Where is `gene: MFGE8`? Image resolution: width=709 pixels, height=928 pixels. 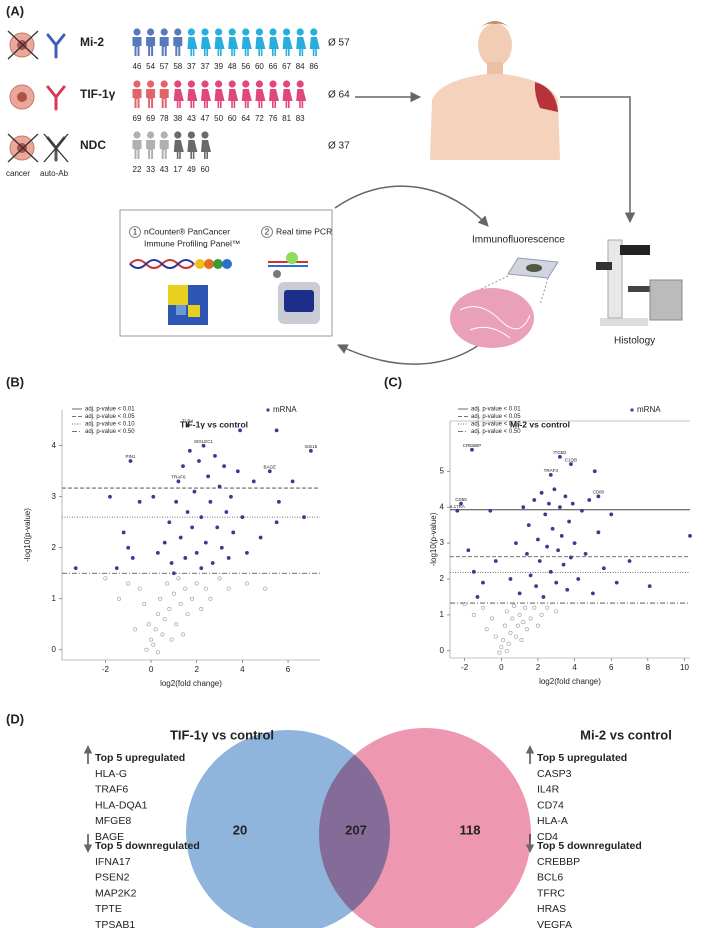
gene: MFGE8 is located at coordinates (113, 821).